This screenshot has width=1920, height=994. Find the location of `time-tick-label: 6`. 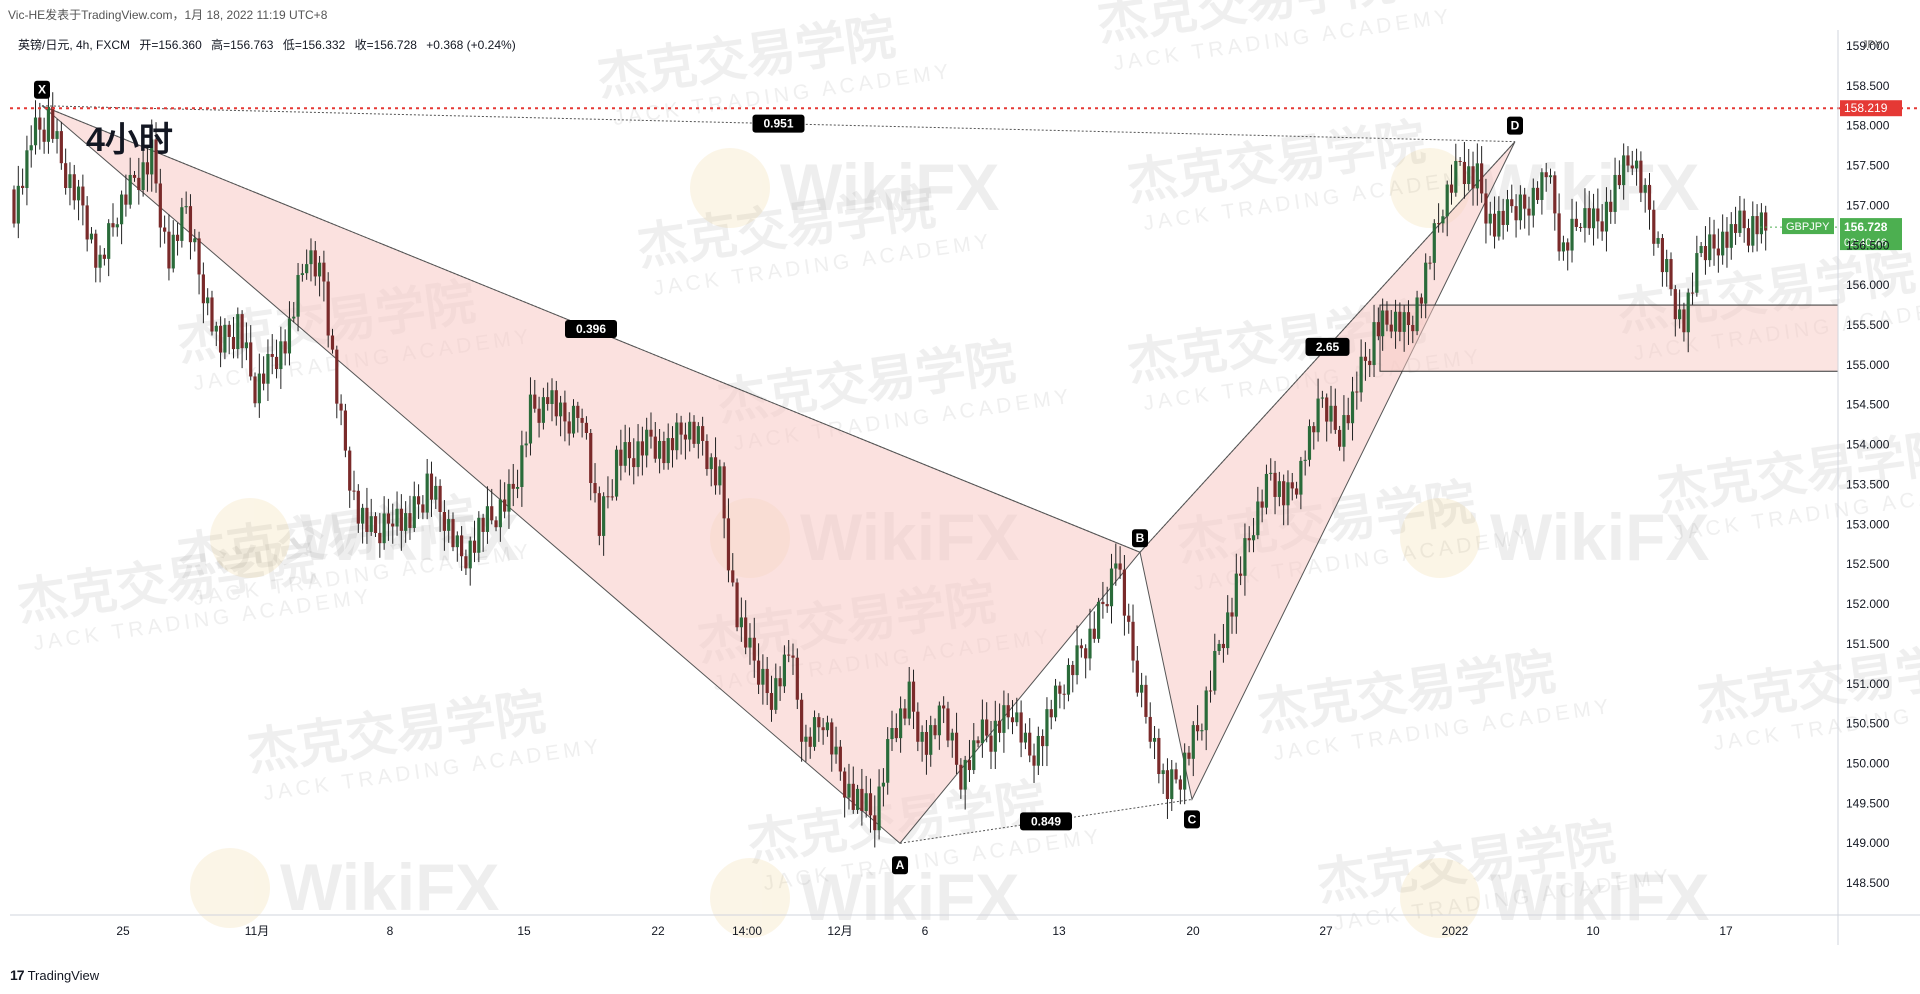

time-tick-label: 6 is located at coordinates (925, 931).